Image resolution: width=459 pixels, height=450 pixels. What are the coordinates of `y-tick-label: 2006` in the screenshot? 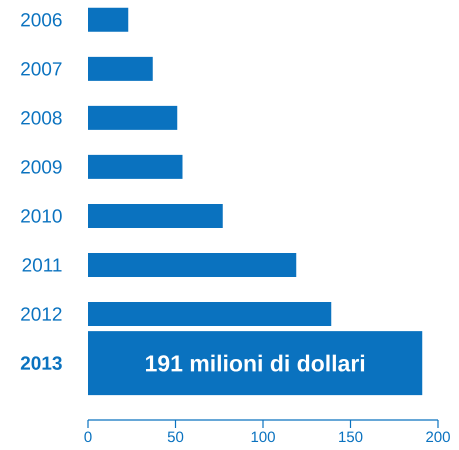 It's located at (41, 20).